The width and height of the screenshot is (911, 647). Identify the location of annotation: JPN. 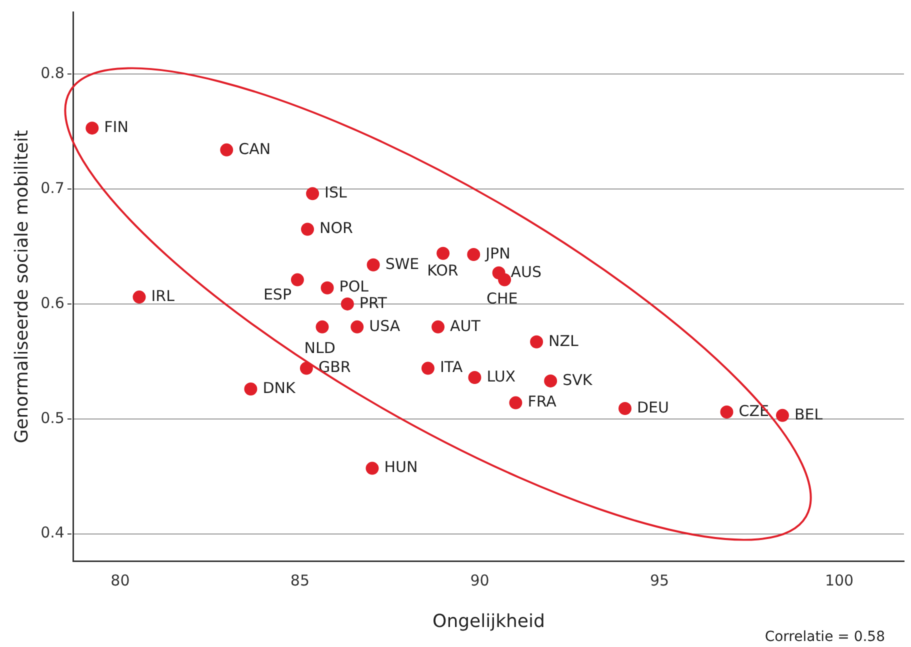
(497, 253).